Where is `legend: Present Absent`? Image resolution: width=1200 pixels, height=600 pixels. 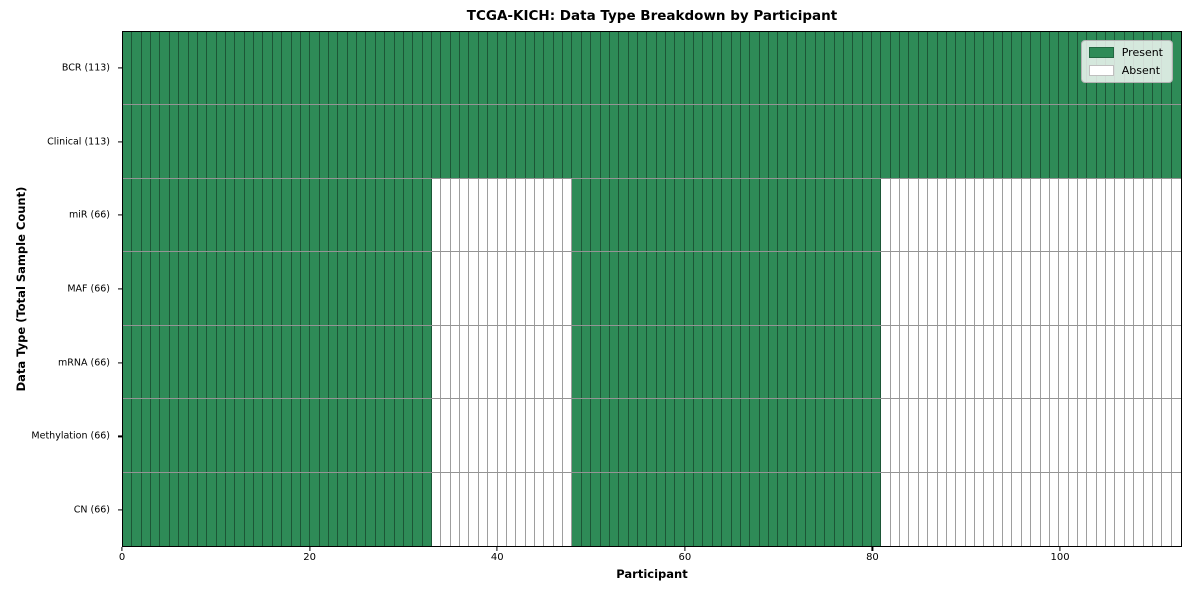
legend: Present Absent is located at coordinates (1126, 61).